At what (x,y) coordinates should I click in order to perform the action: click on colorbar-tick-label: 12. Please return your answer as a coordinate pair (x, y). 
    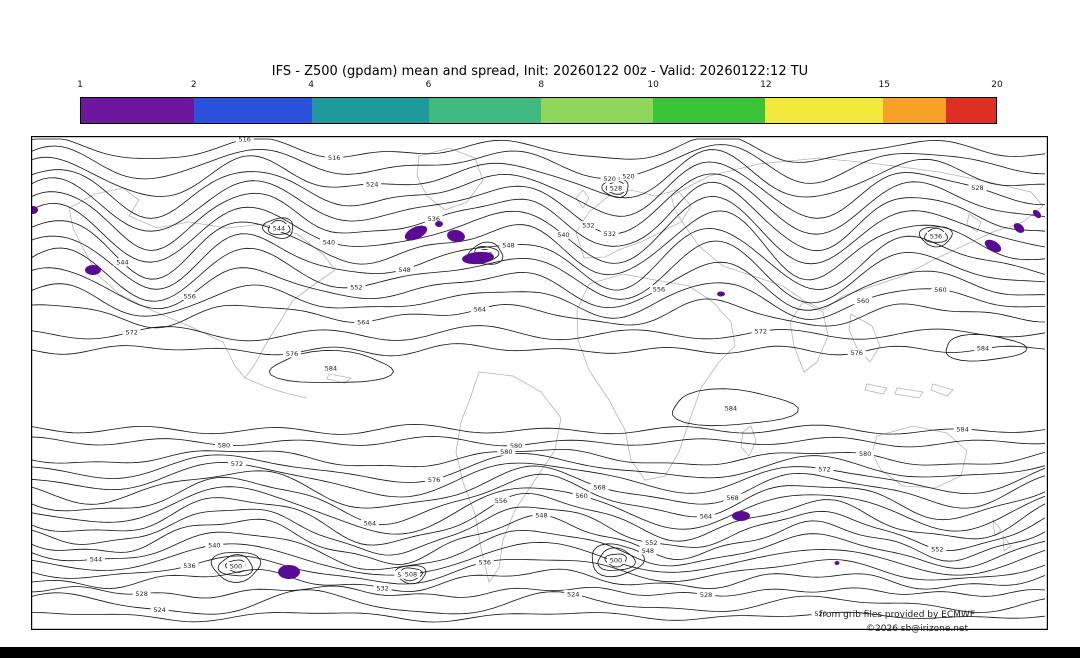
    Looking at the image, I should click on (766, 85).